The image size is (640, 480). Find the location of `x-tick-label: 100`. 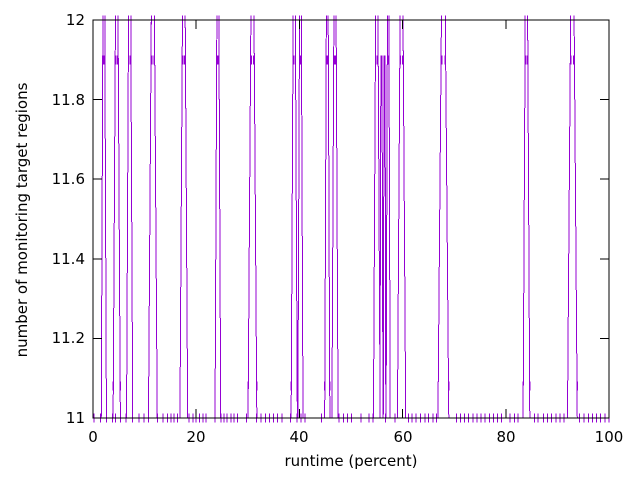

x-tick-label: 100 is located at coordinates (609, 437).